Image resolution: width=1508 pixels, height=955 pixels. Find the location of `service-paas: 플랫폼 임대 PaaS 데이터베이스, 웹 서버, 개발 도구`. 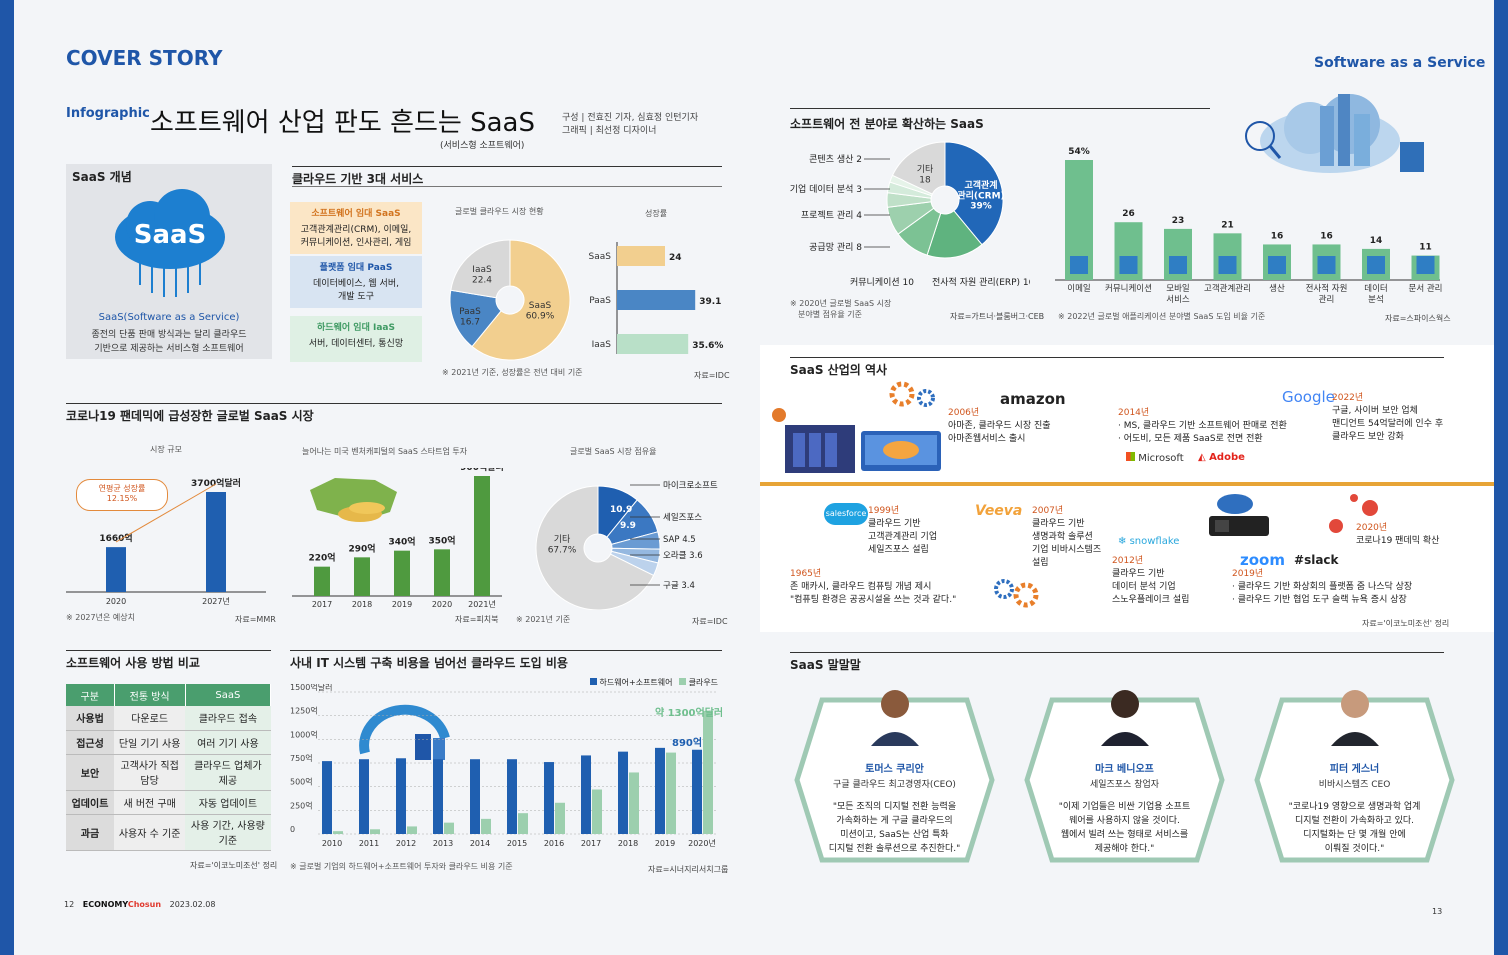

service-paas: 플랫폼 임대 PaaS 데이터베이스, 웹 서버, 개발 도구 is located at coordinates (356, 282).